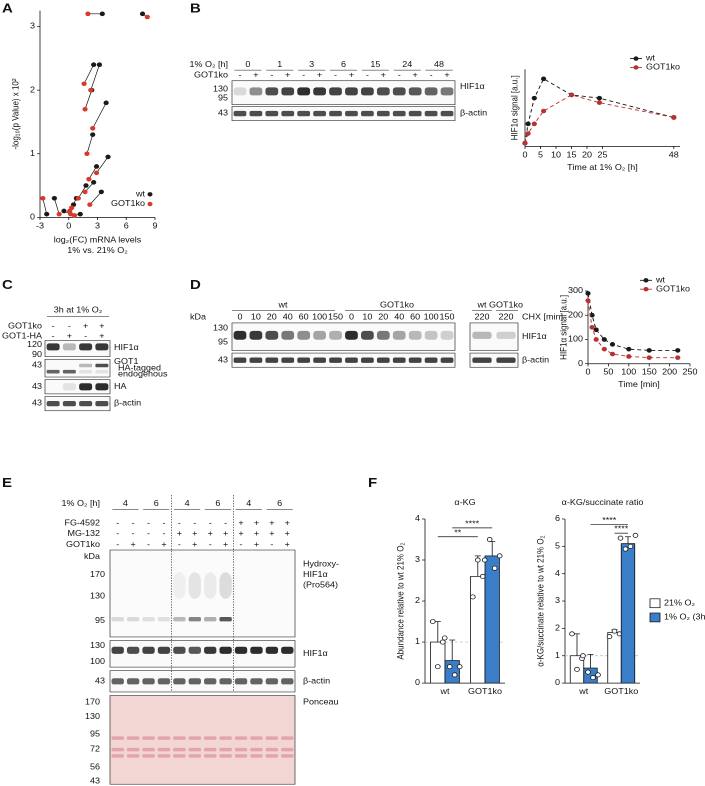 This screenshot has width=705, height=786. I want to click on legend-marker, so click(636, 67).